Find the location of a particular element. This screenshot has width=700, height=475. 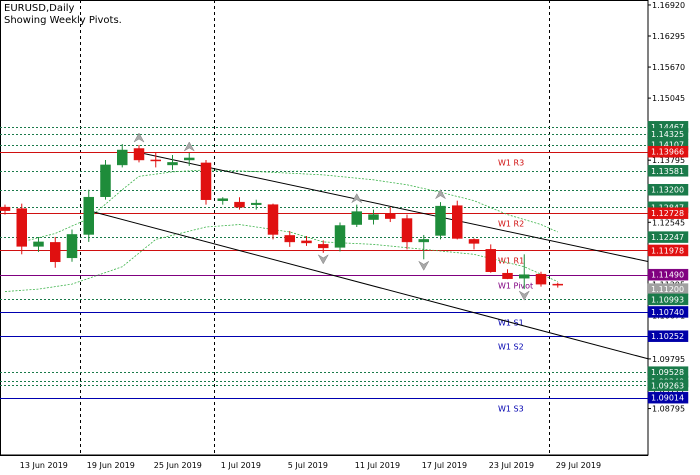

pivot-label: W1 R2 is located at coordinates (511, 224).